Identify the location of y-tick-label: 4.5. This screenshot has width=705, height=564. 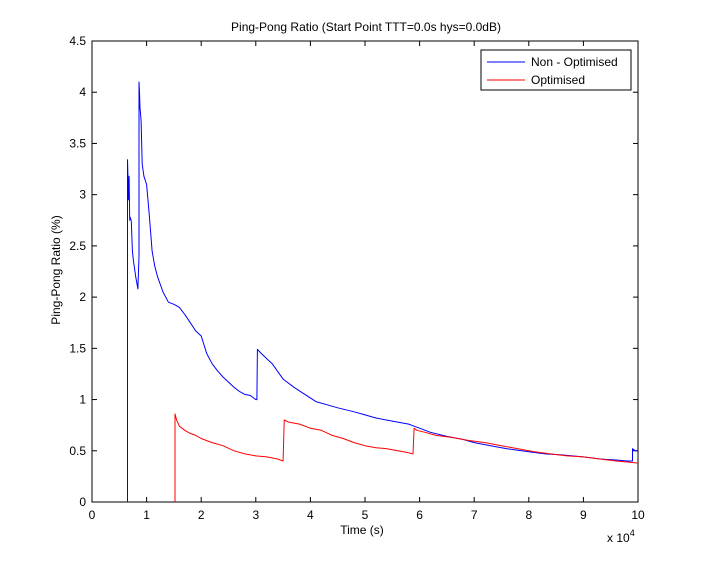
(77, 41).